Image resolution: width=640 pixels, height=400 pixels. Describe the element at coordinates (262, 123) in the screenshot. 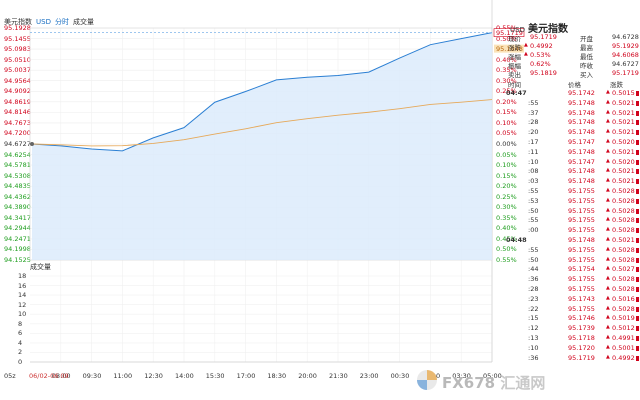

I see `average-line` at that location.